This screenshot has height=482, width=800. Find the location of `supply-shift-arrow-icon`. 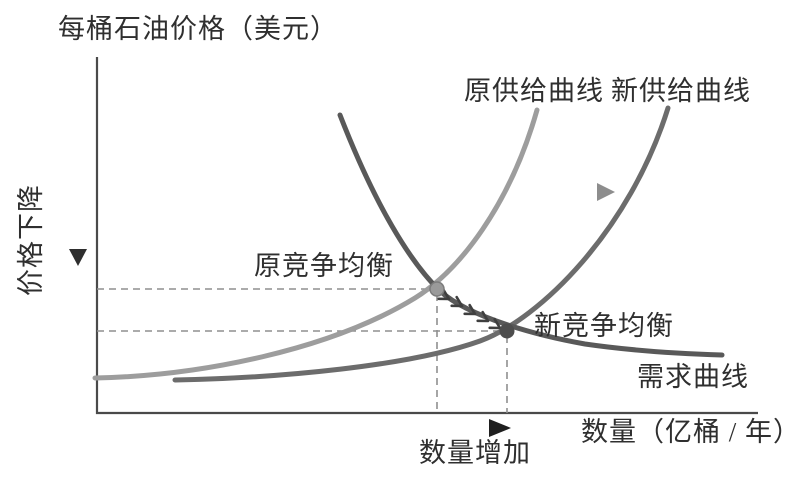

supply-shift-arrow-icon is located at coordinates (567, 192).